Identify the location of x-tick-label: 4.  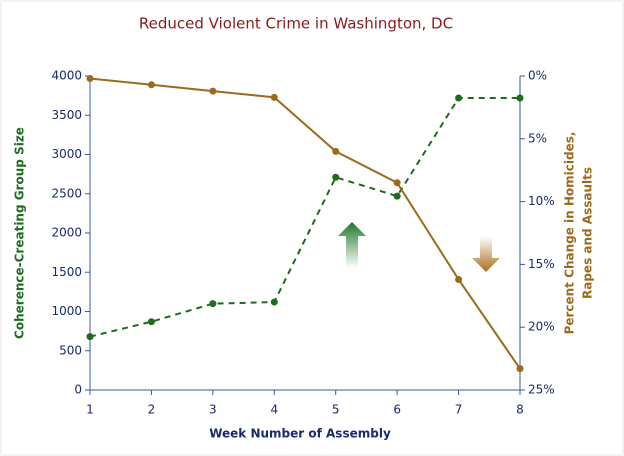
(274, 410).